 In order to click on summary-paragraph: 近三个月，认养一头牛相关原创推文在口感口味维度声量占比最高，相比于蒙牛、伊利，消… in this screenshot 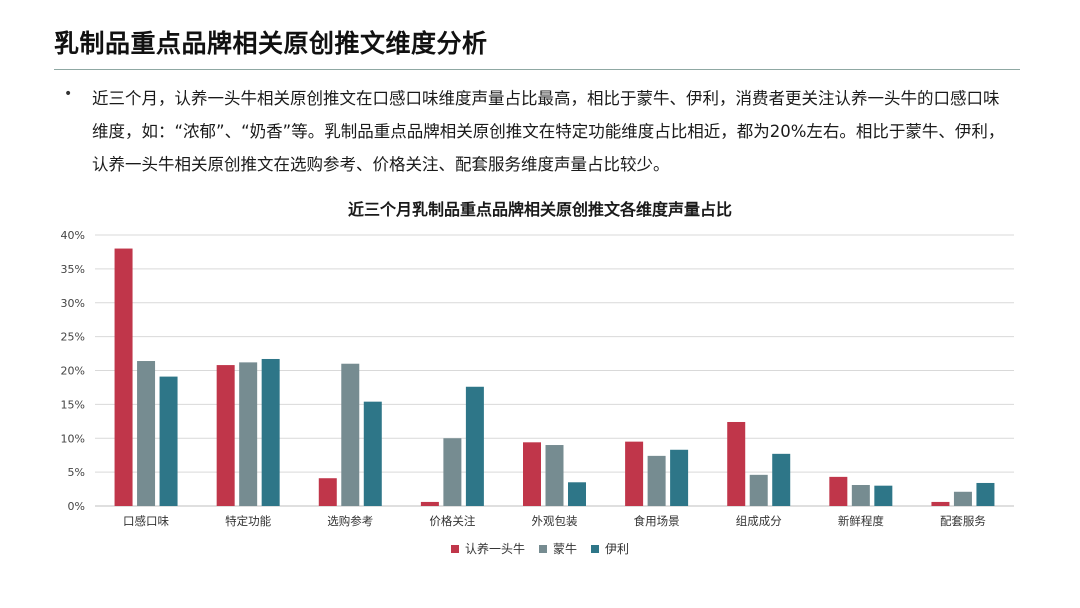, I will do `click(548, 131)`.